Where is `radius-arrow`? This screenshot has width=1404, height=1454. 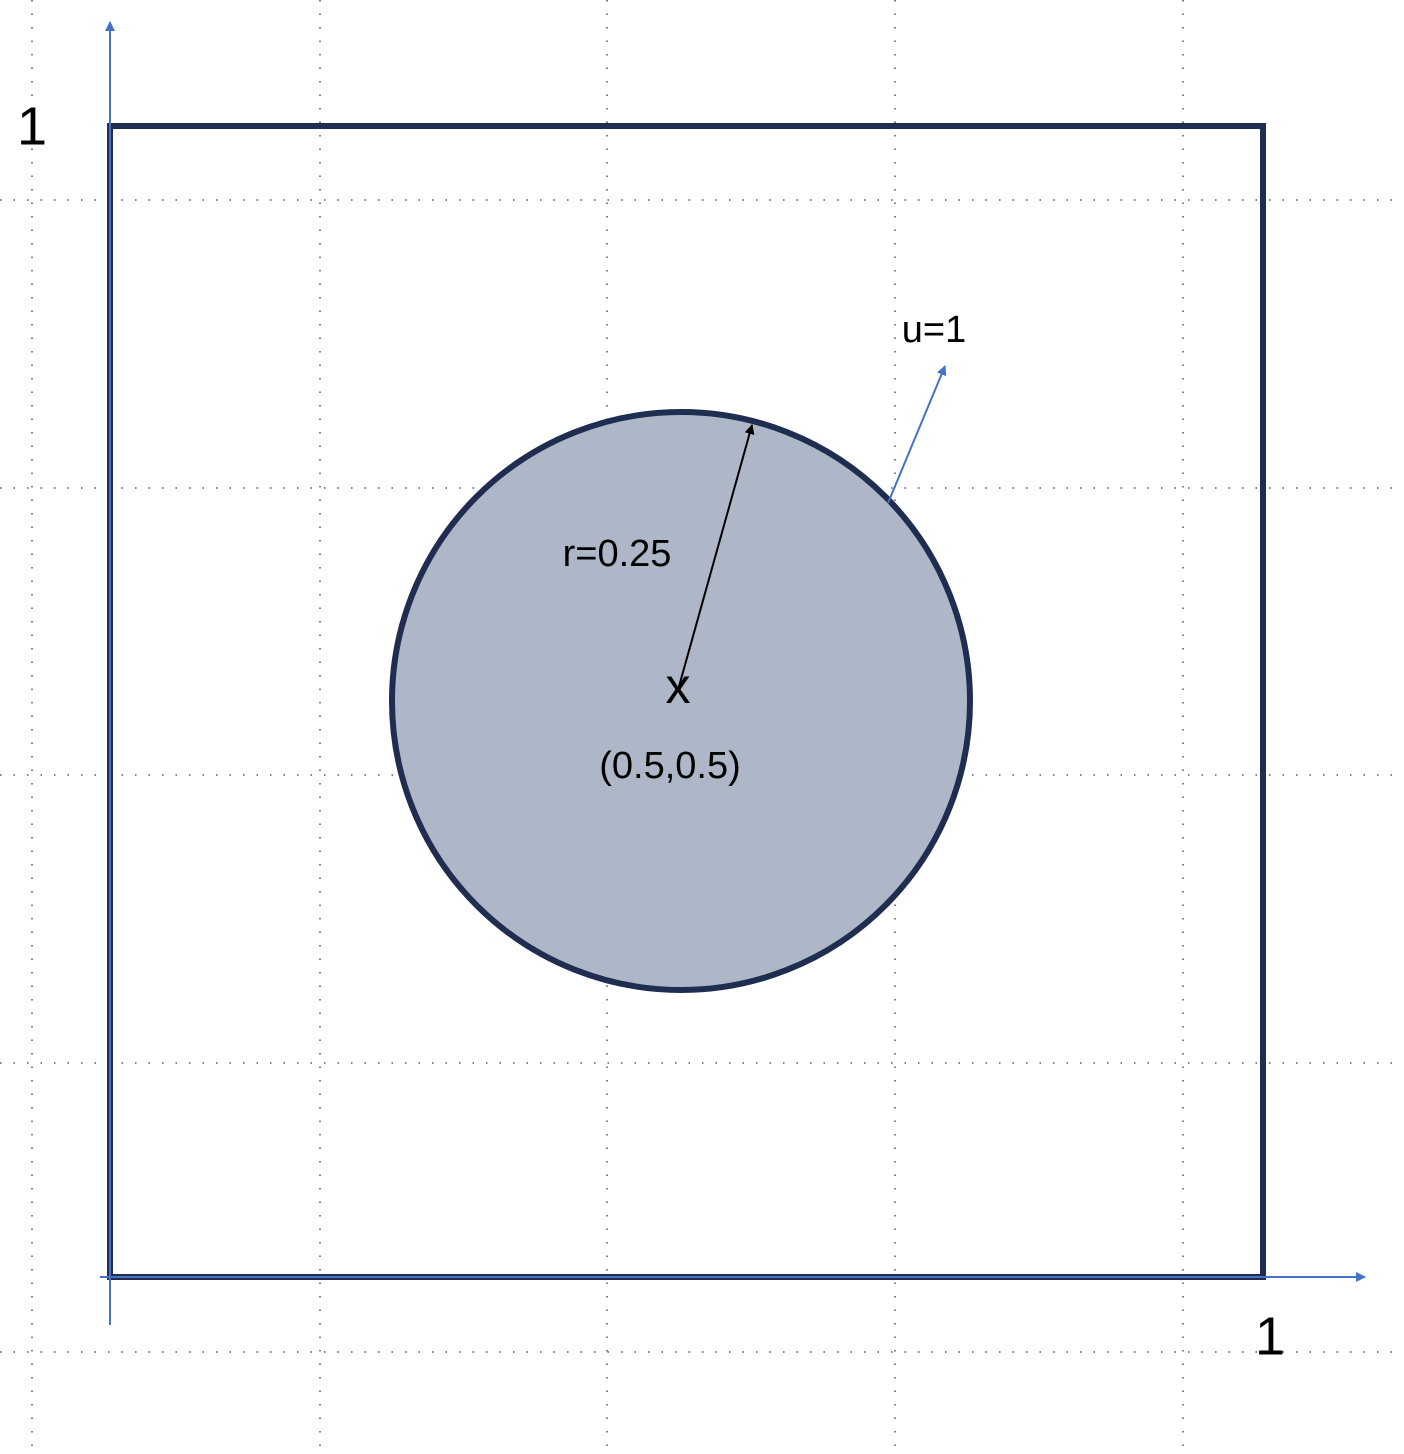
radius-arrow is located at coordinates (716, 557).